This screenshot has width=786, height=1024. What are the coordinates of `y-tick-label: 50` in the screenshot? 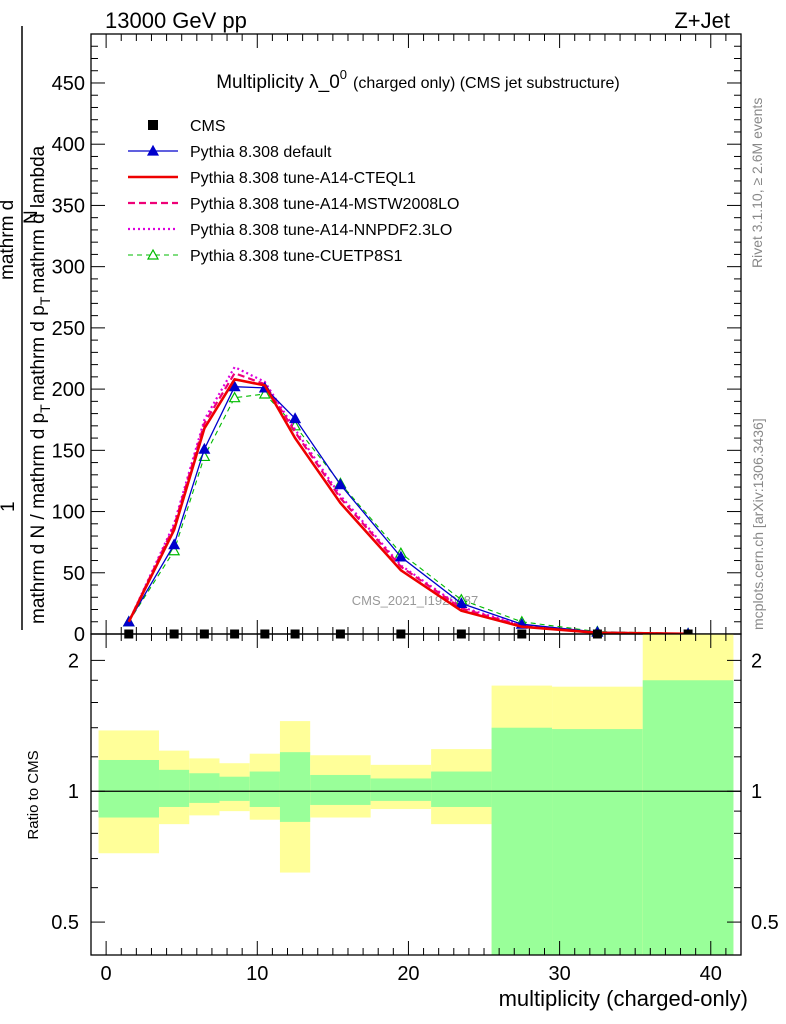 It's located at (74, 574).